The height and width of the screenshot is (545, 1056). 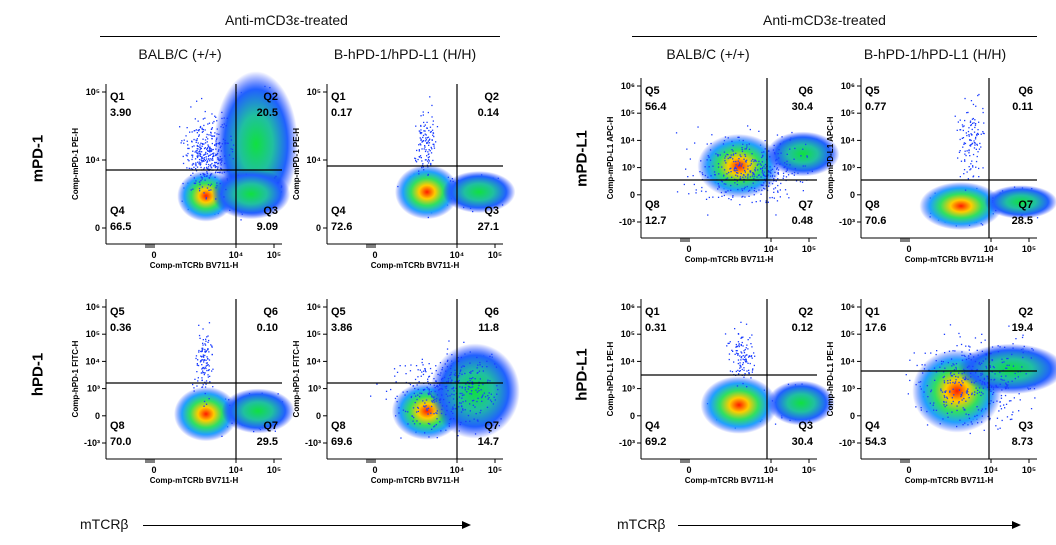 What do you see at coordinates (341, 442) in the screenshot?
I see `quadrant-percent: 69.6` at bounding box center [341, 442].